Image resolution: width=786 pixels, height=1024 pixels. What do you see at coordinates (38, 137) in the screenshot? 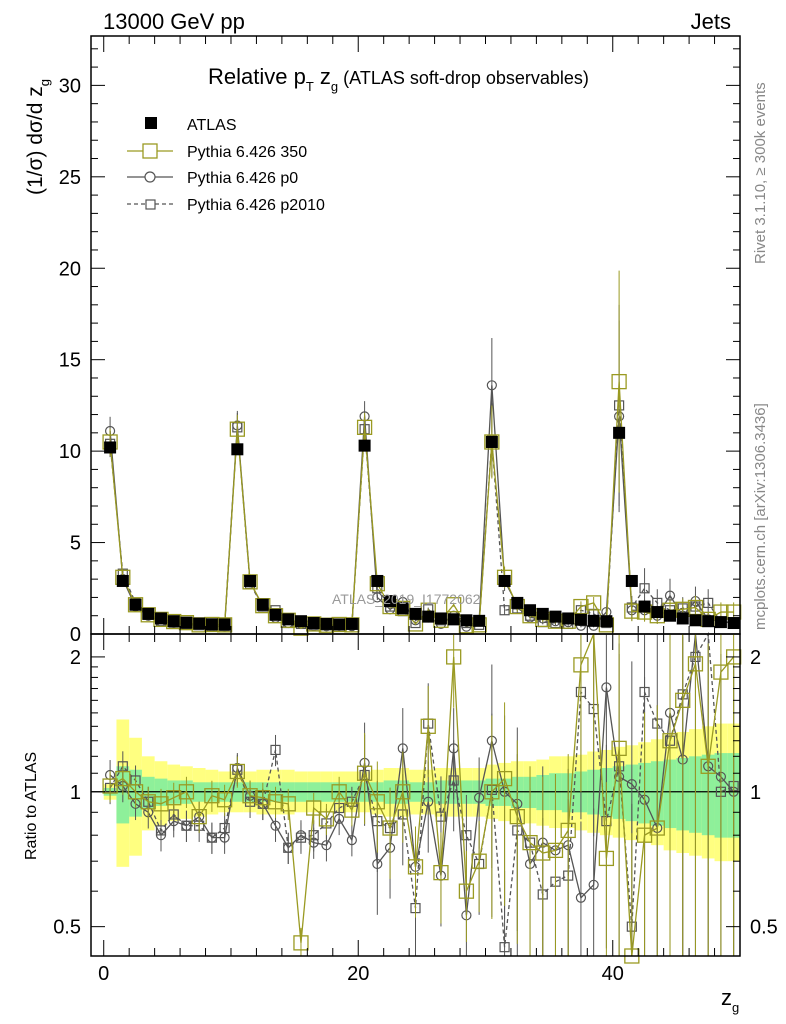
I see `main-y-axis-label: (1/σ) dσ/d zg` at bounding box center [38, 137].